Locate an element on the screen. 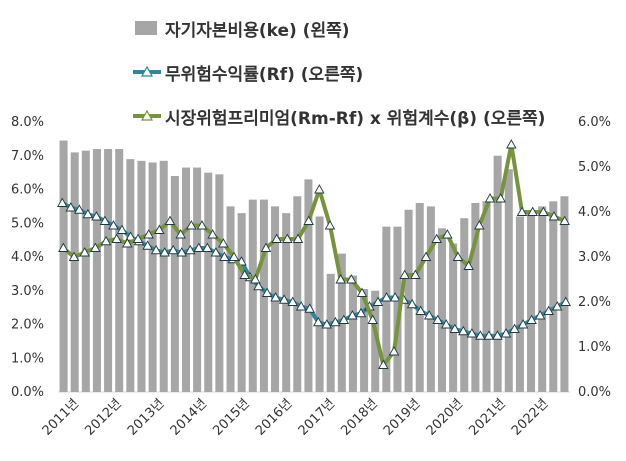 The height and width of the screenshot is (461, 626). left-tick-label: 4.0% is located at coordinates (27, 257).